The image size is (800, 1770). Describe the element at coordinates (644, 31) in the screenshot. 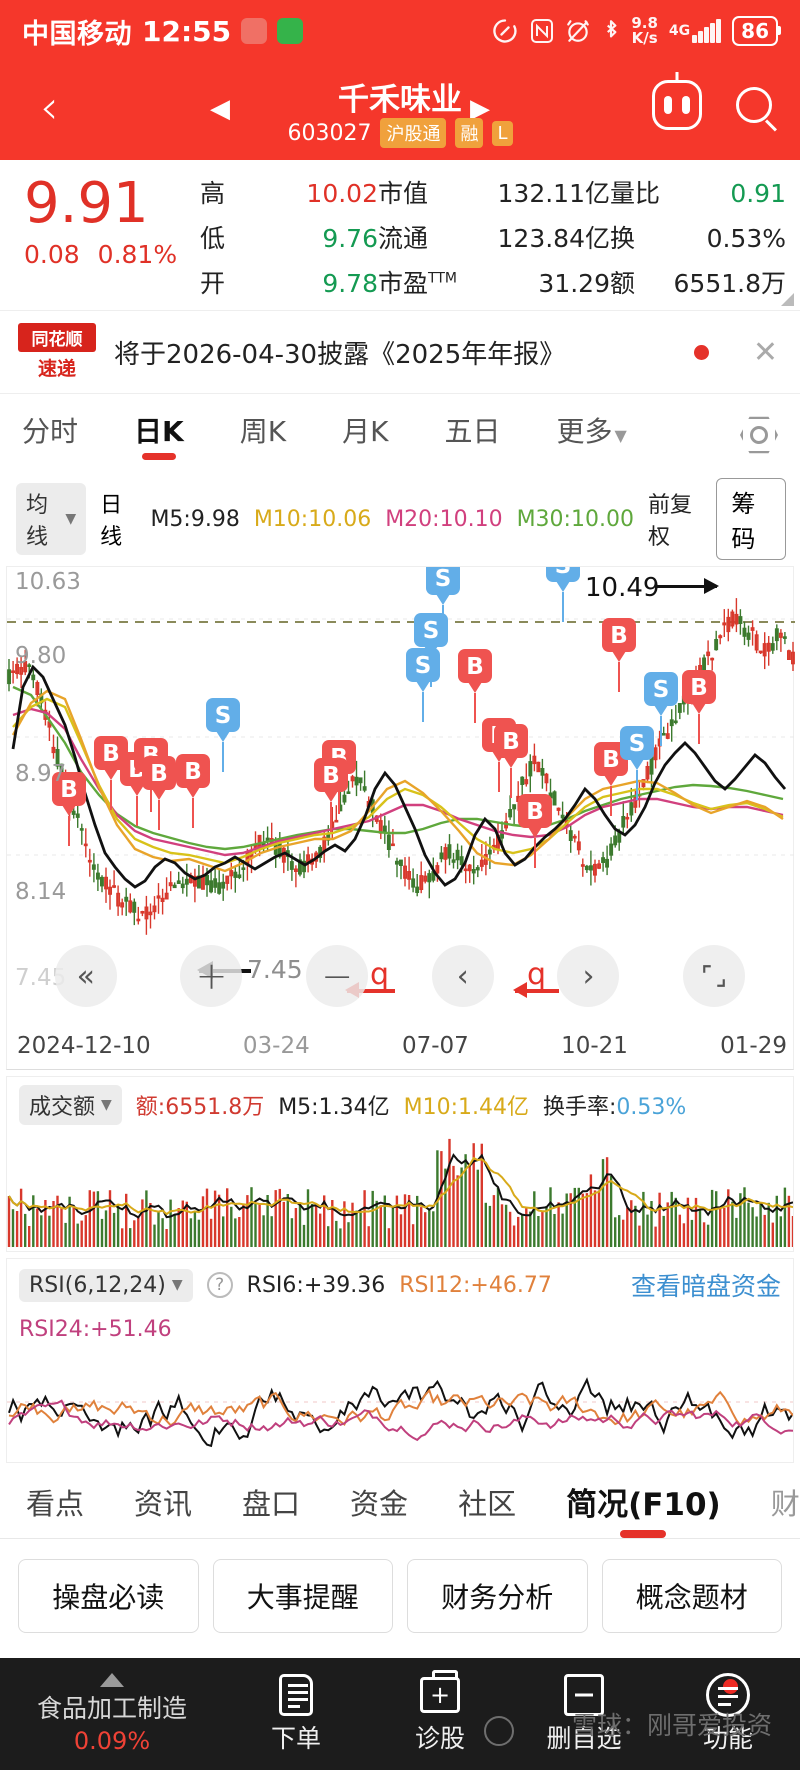

I see `network-speed-indicator: 9.8 K/s` at that location.